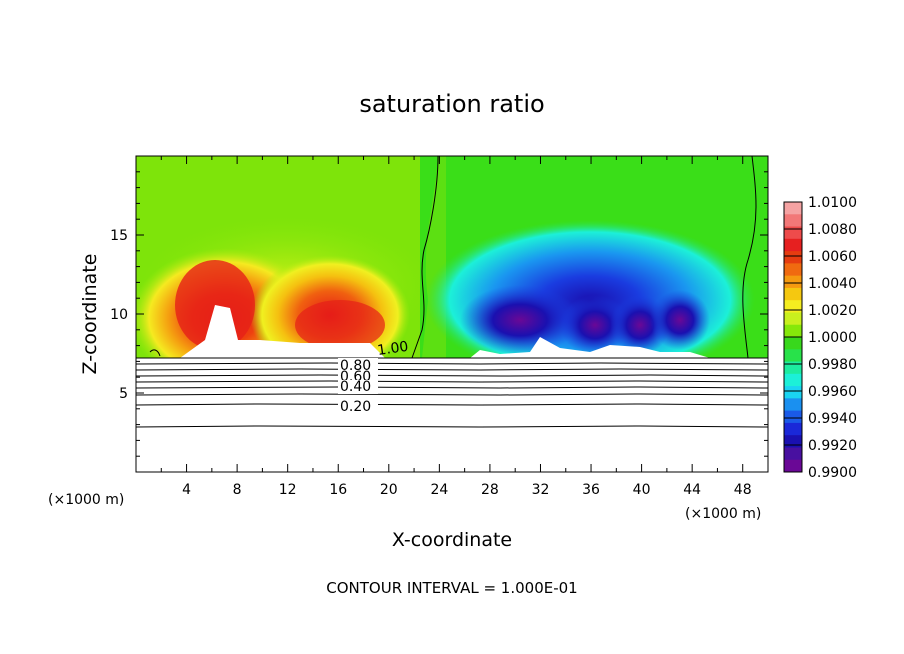  What do you see at coordinates (451, 104) in the screenshot?
I see `chart-title: saturation ratio` at bounding box center [451, 104].